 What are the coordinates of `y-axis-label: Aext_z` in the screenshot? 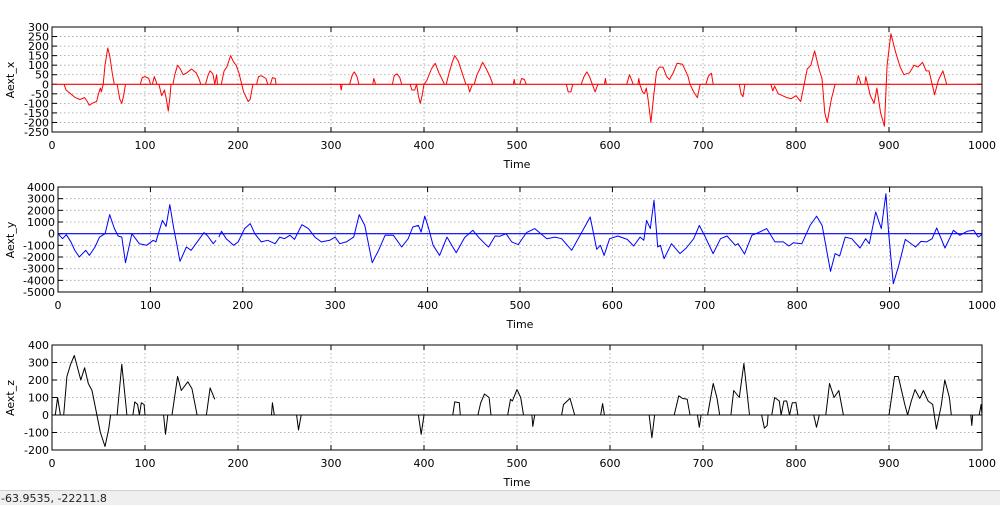 It's located at (10, 398).